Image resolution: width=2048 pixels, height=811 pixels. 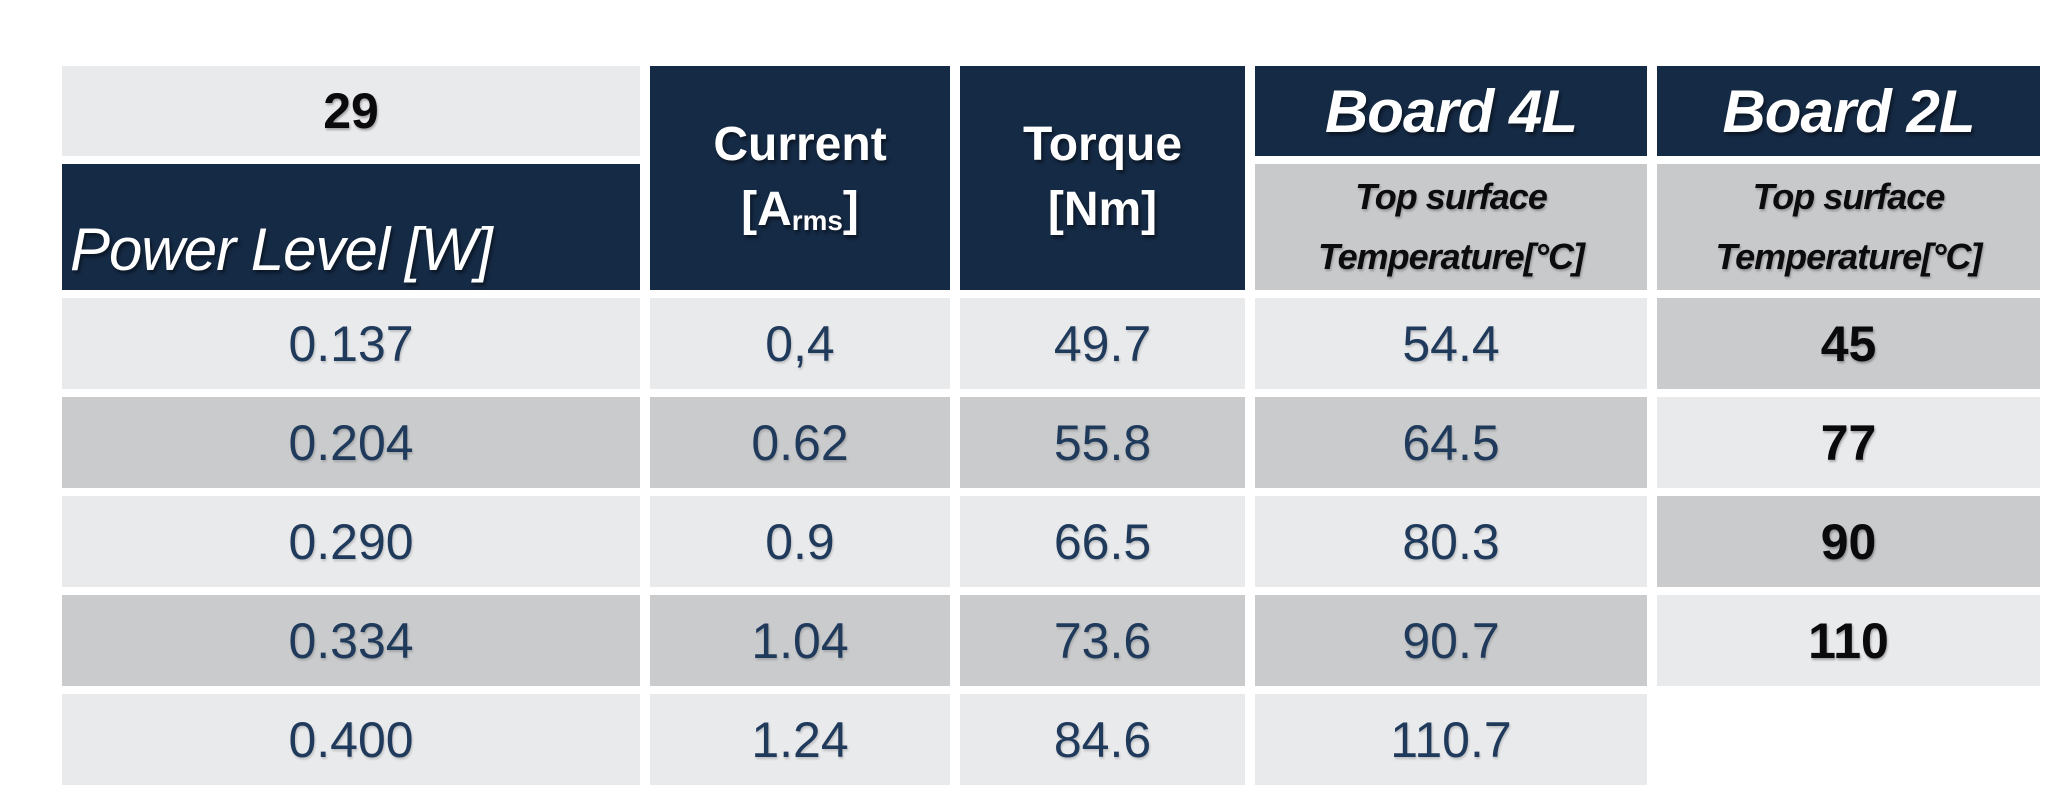 I want to click on torque-header: Torque [Nm], so click(x=1102, y=178).